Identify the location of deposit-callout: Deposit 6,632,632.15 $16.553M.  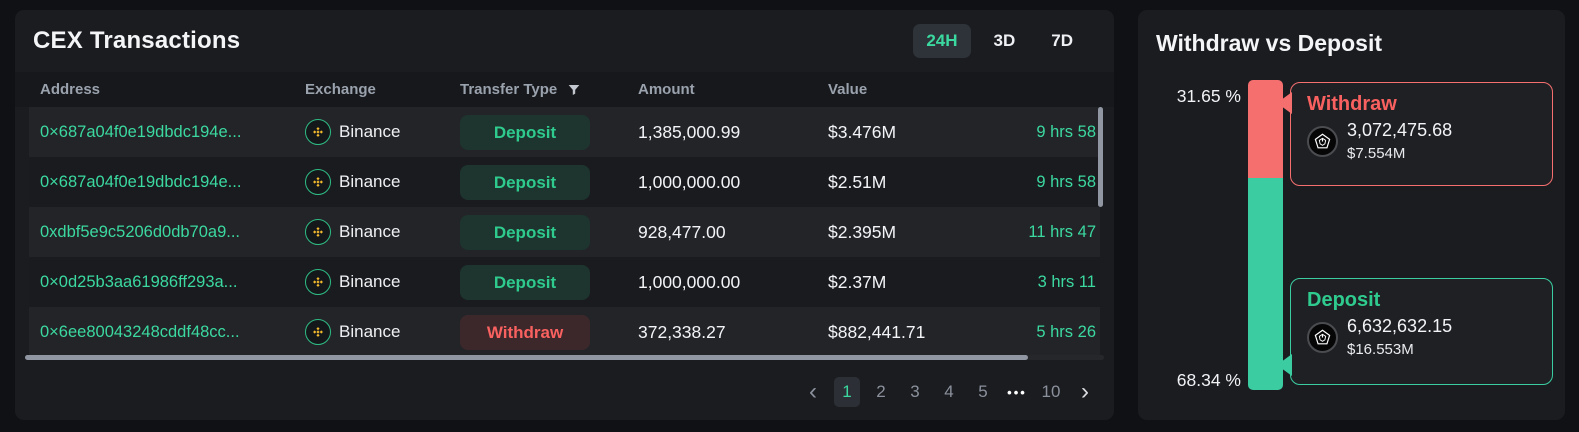
(1415, 331).